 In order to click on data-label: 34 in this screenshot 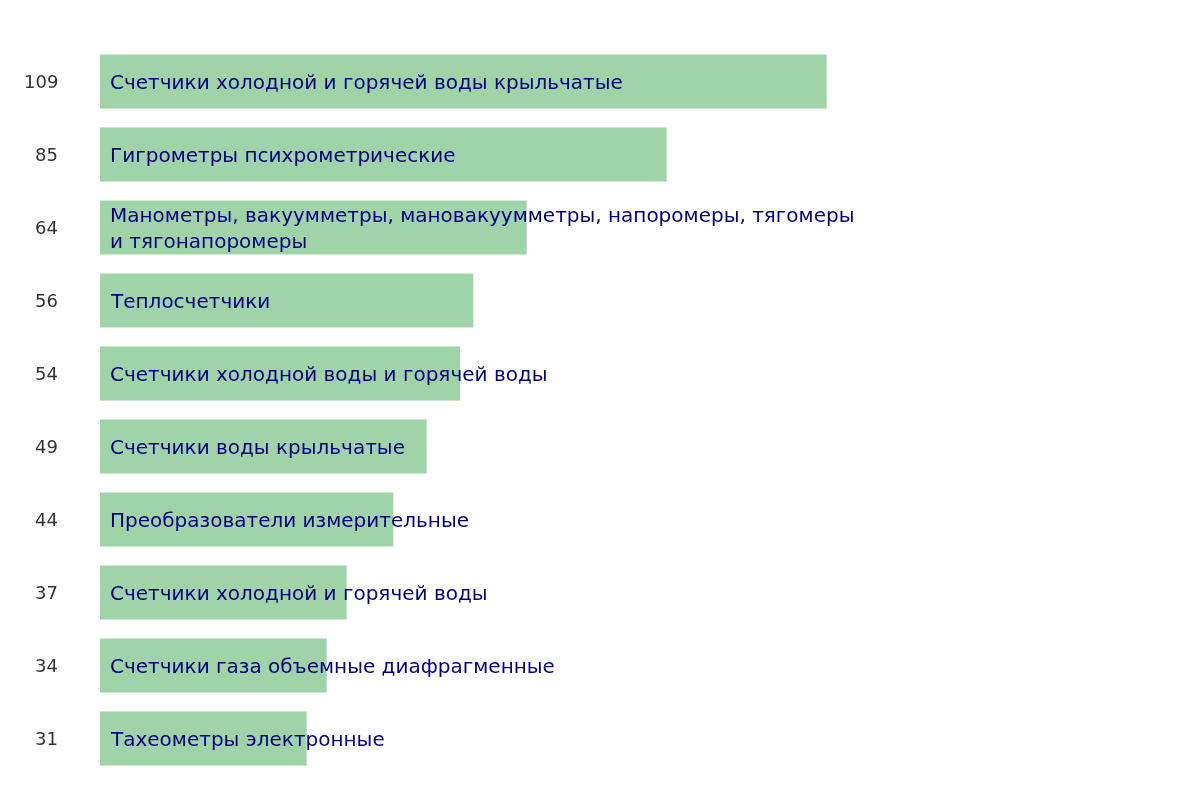, I will do `click(46, 665)`.